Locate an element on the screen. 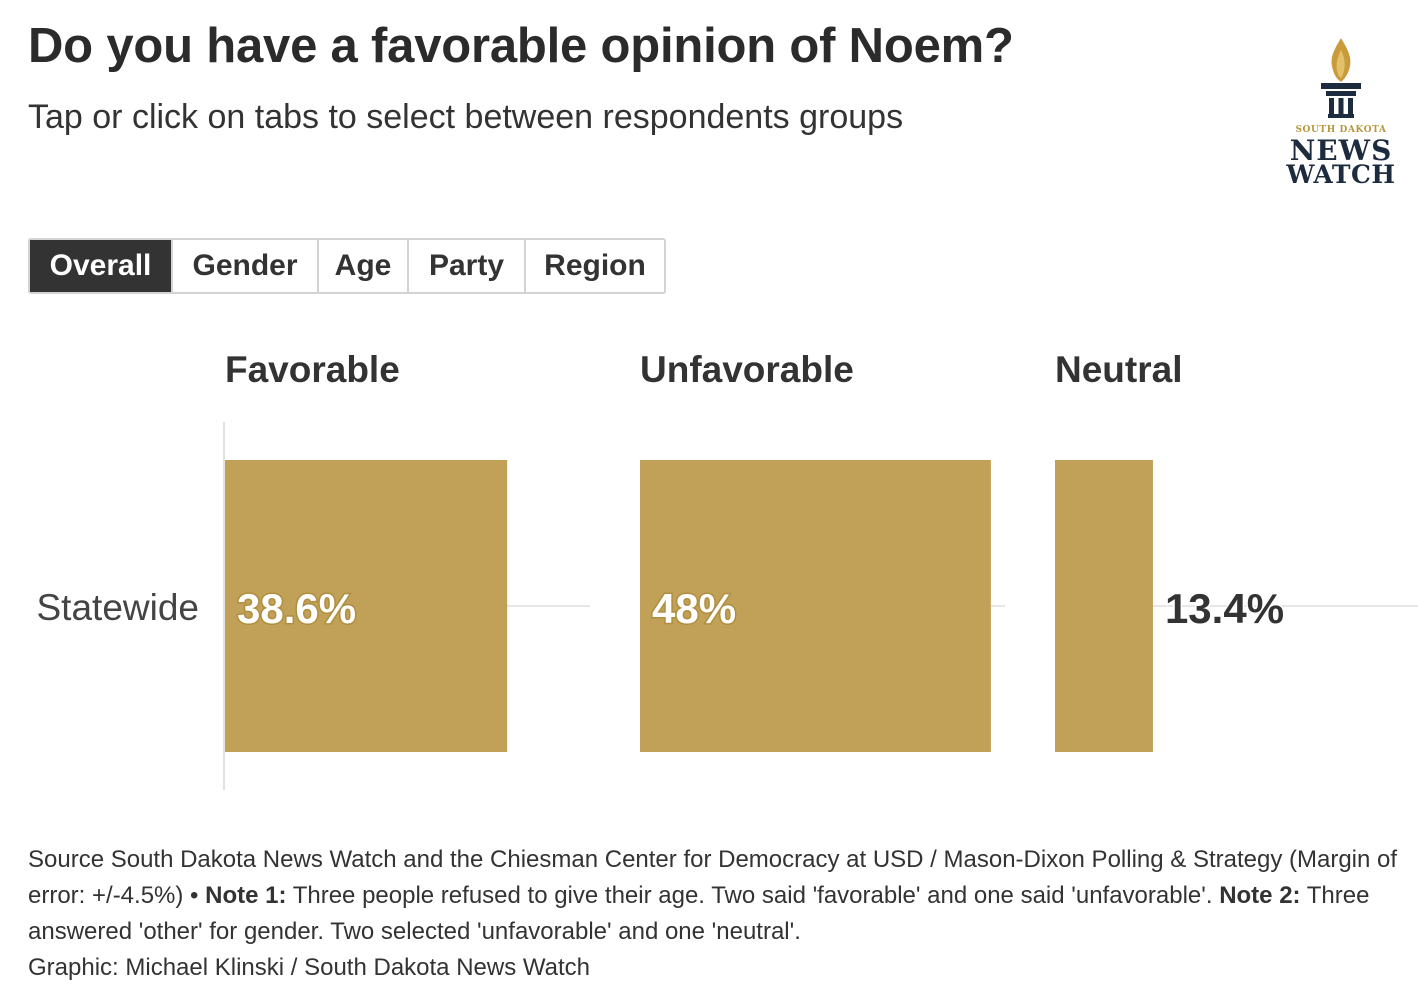 This screenshot has height=998, width=1418. panel-header-neutral: Neutral is located at coordinates (1118, 369).